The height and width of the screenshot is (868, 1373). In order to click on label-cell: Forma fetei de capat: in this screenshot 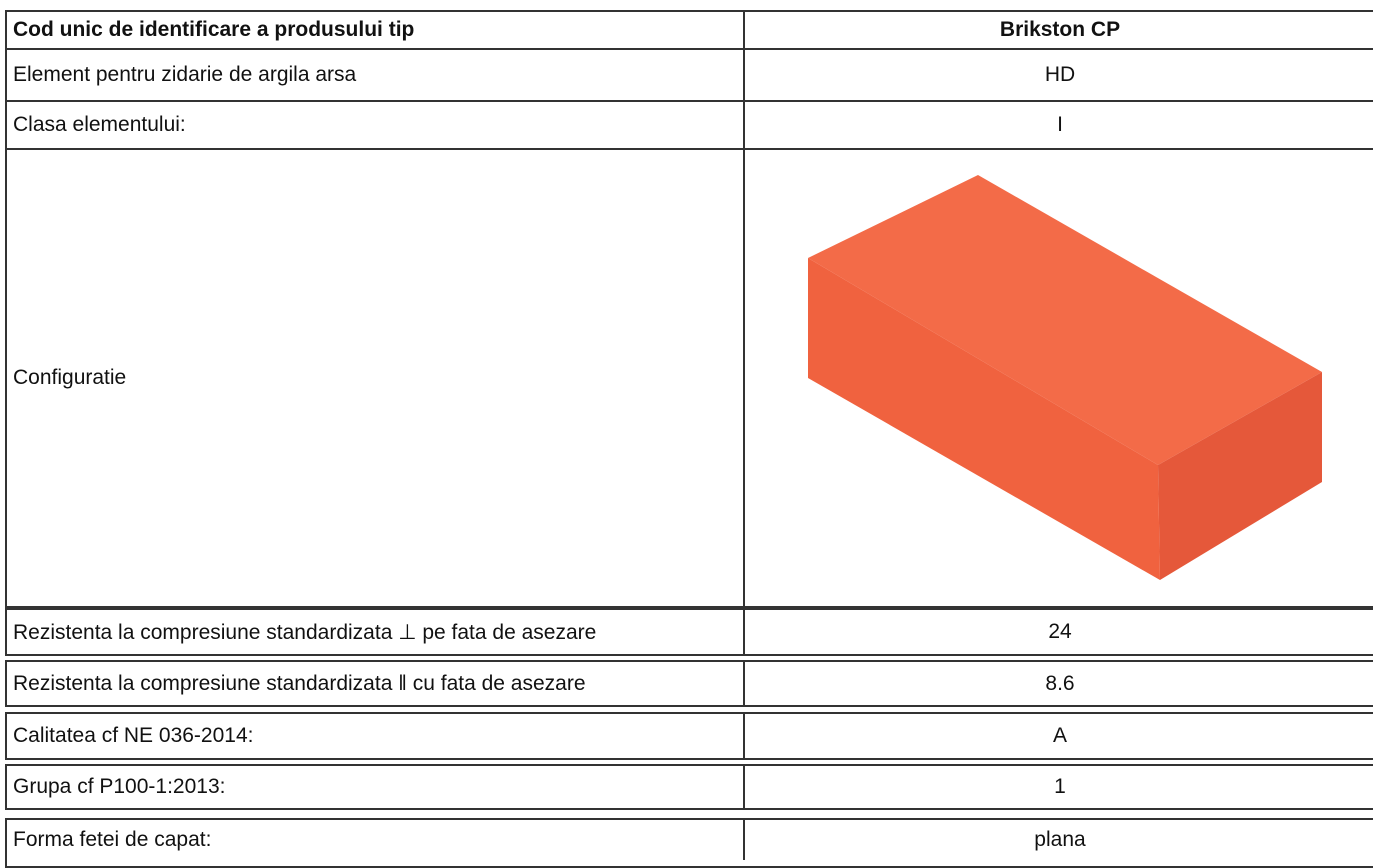, I will do `click(376, 840)`.